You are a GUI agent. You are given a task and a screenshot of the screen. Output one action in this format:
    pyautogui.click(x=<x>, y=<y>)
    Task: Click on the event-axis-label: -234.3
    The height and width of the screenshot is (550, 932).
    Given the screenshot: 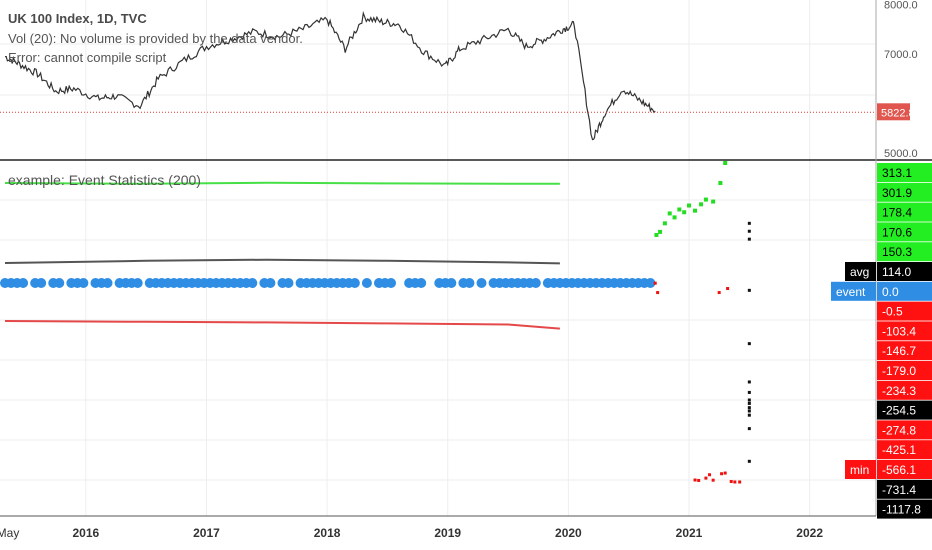 What is the action you would take?
    pyautogui.click(x=899, y=391)
    